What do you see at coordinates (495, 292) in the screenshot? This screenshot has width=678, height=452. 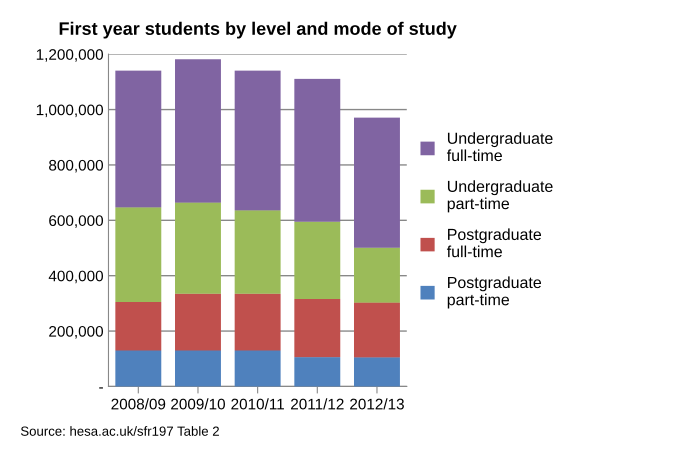 I see `legend-label: Postgraduate part-time` at bounding box center [495, 292].